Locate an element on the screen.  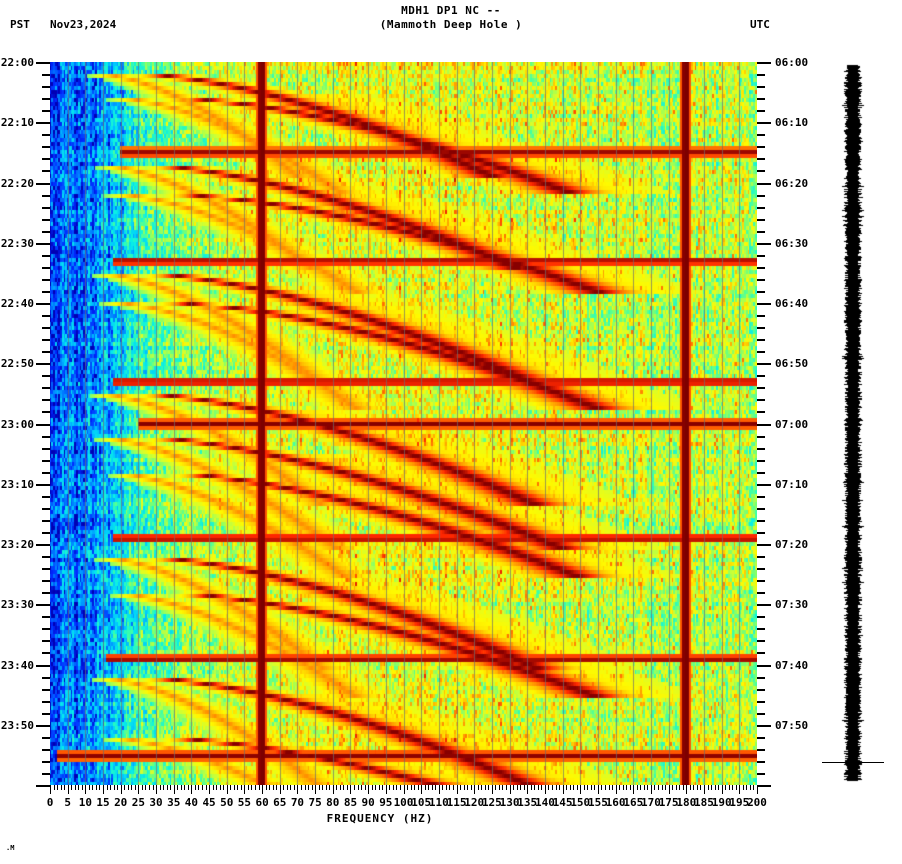
time-label-utc: 06:40 is located at coordinates (792, 303).